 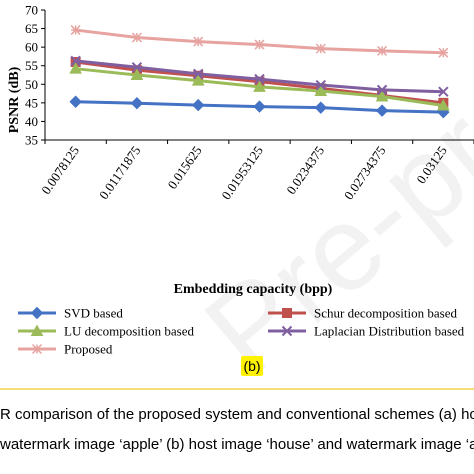 I want to click on y-tick-label: 65, so click(x=31, y=28).